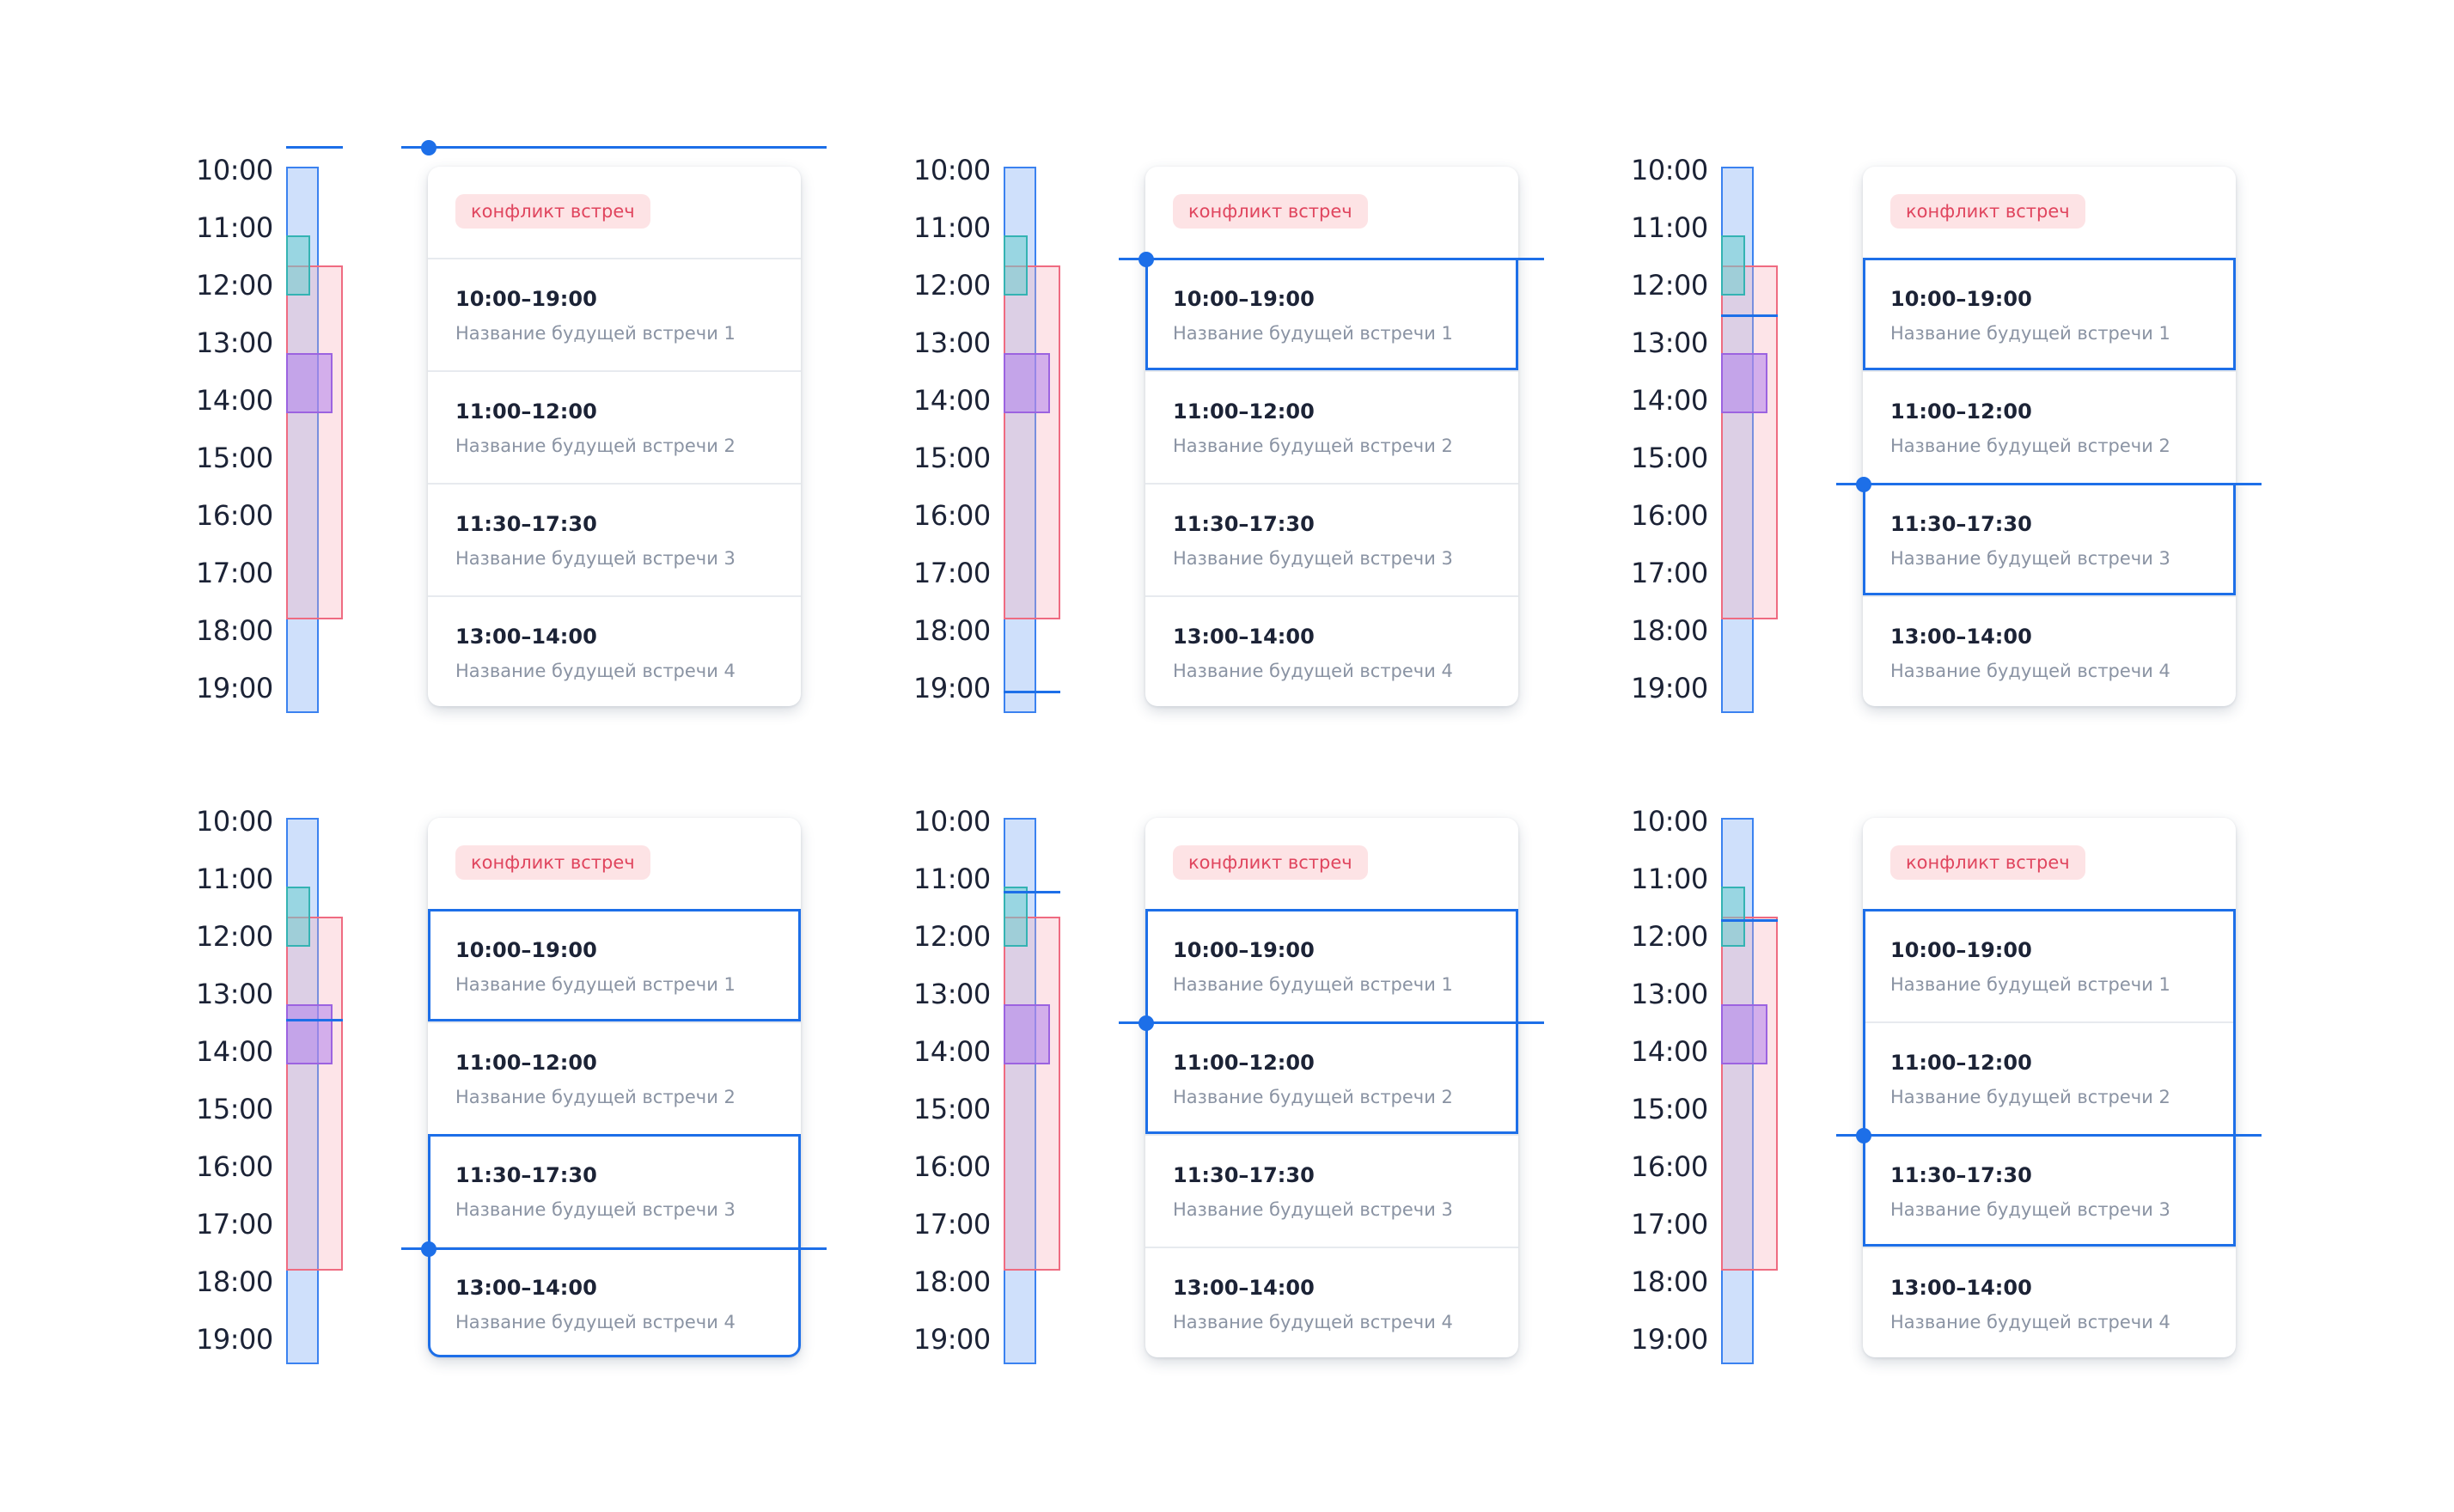 The height and width of the screenshot is (1512, 2454). What do you see at coordinates (2030, 1209) in the screenshot?
I see `meeting-name: Название будущей встречи 3` at bounding box center [2030, 1209].